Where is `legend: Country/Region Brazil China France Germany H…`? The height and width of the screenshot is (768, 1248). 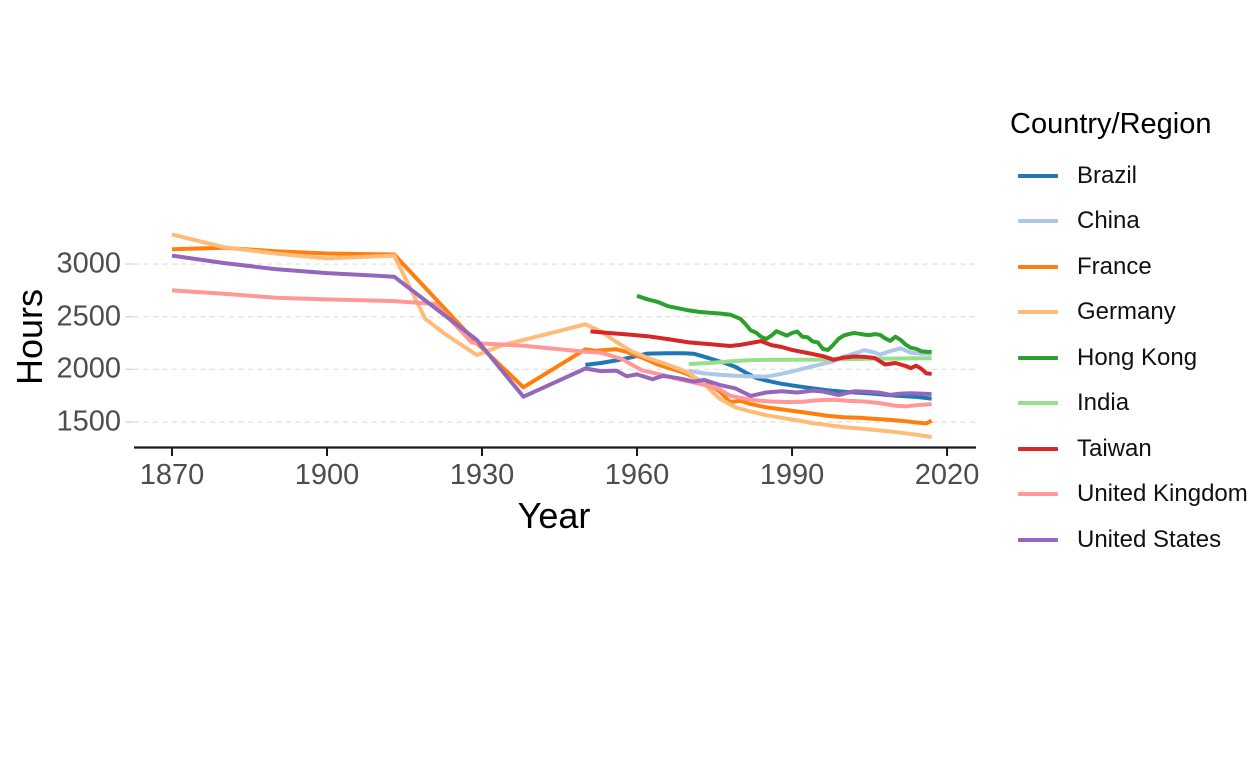 legend: Country/Region Brazil China France Germany H… is located at coordinates (1128, 335).